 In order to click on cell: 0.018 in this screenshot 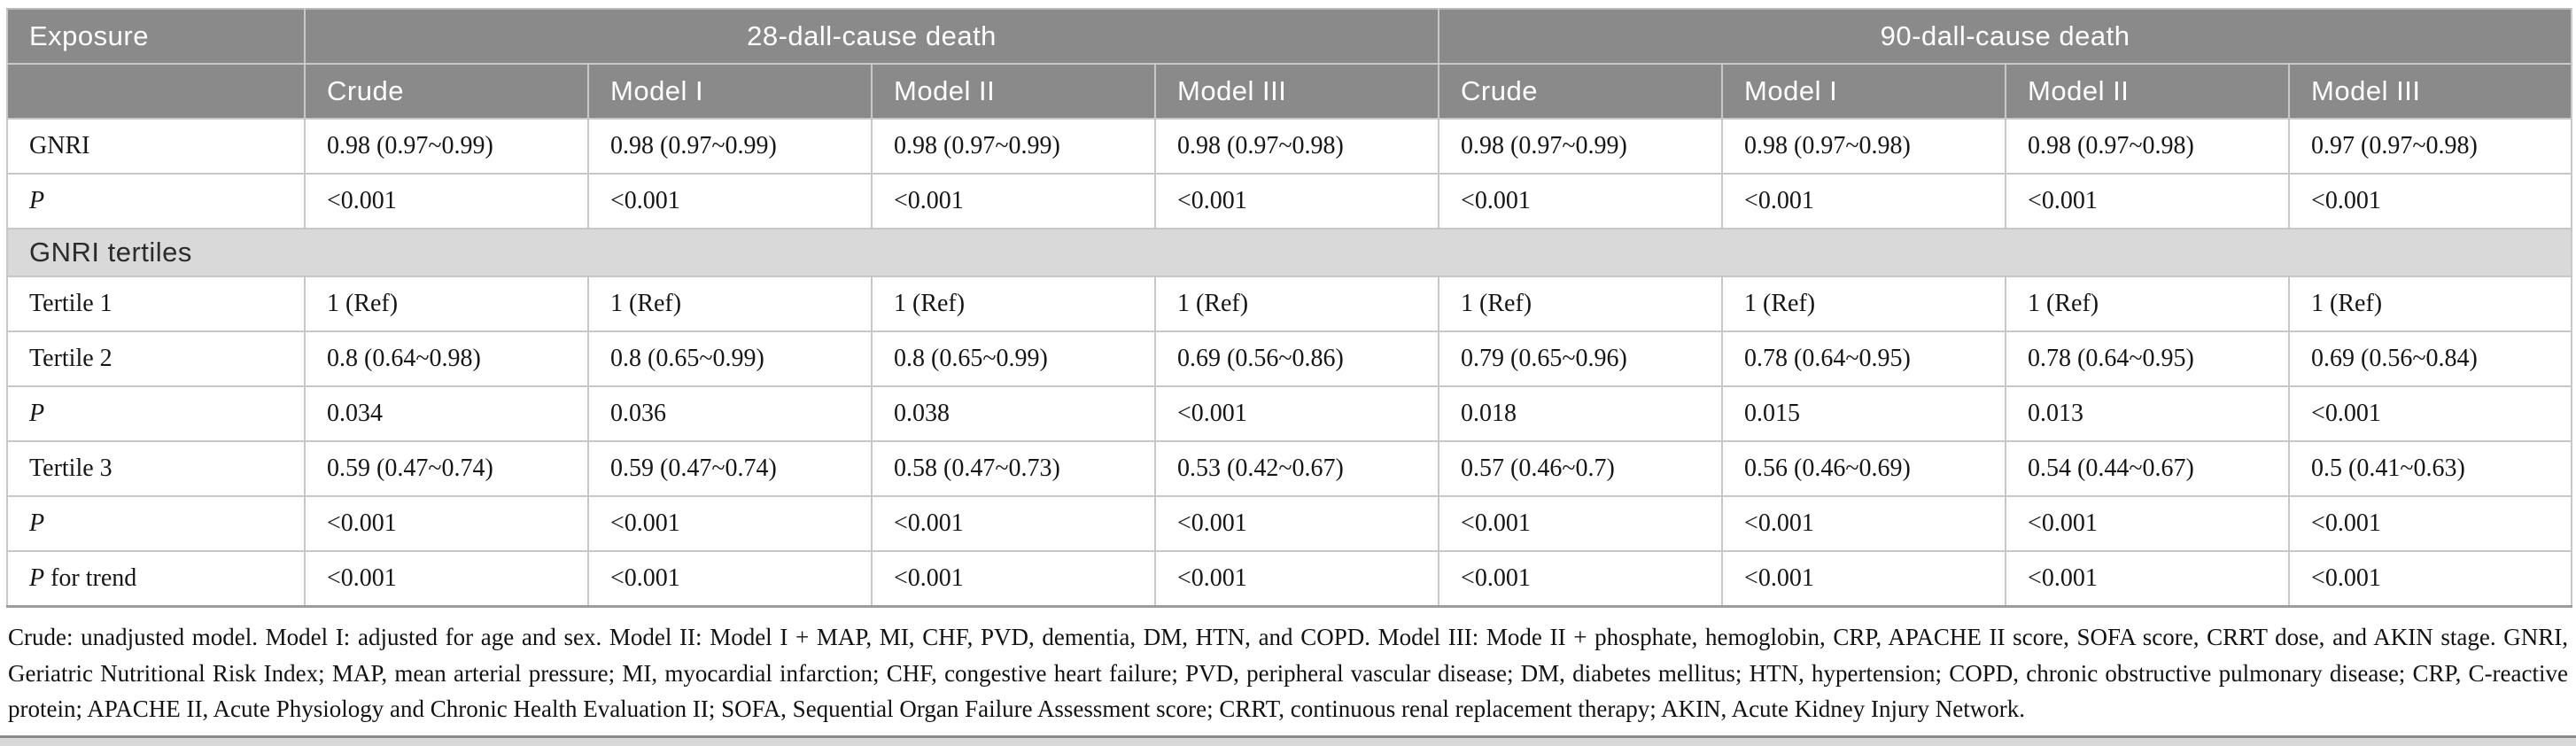, I will do `click(1581, 413)`.